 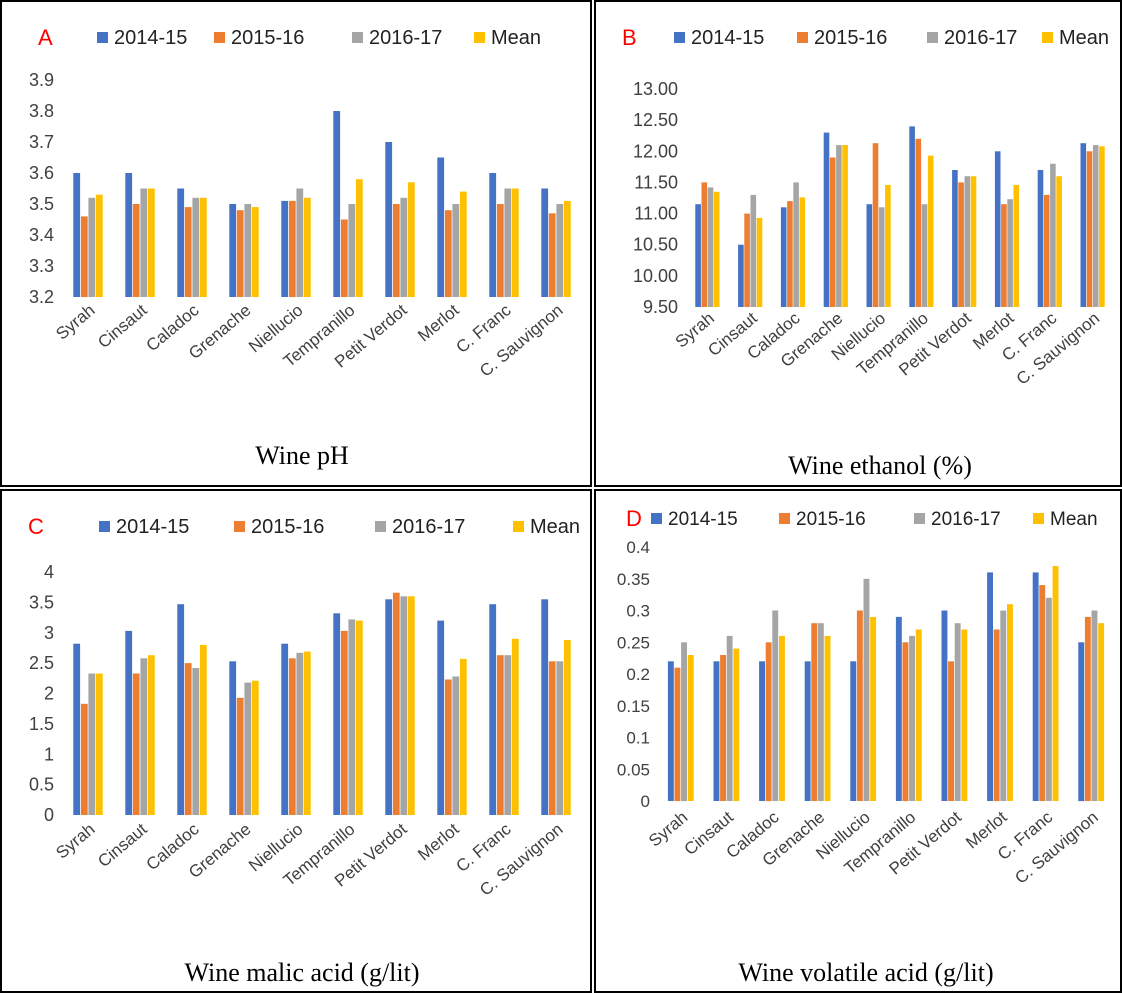 What do you see at coordinates (655, 151) in the screenshot?
I see `y-tick-label: 12.00` at bounding box center [655, 151].